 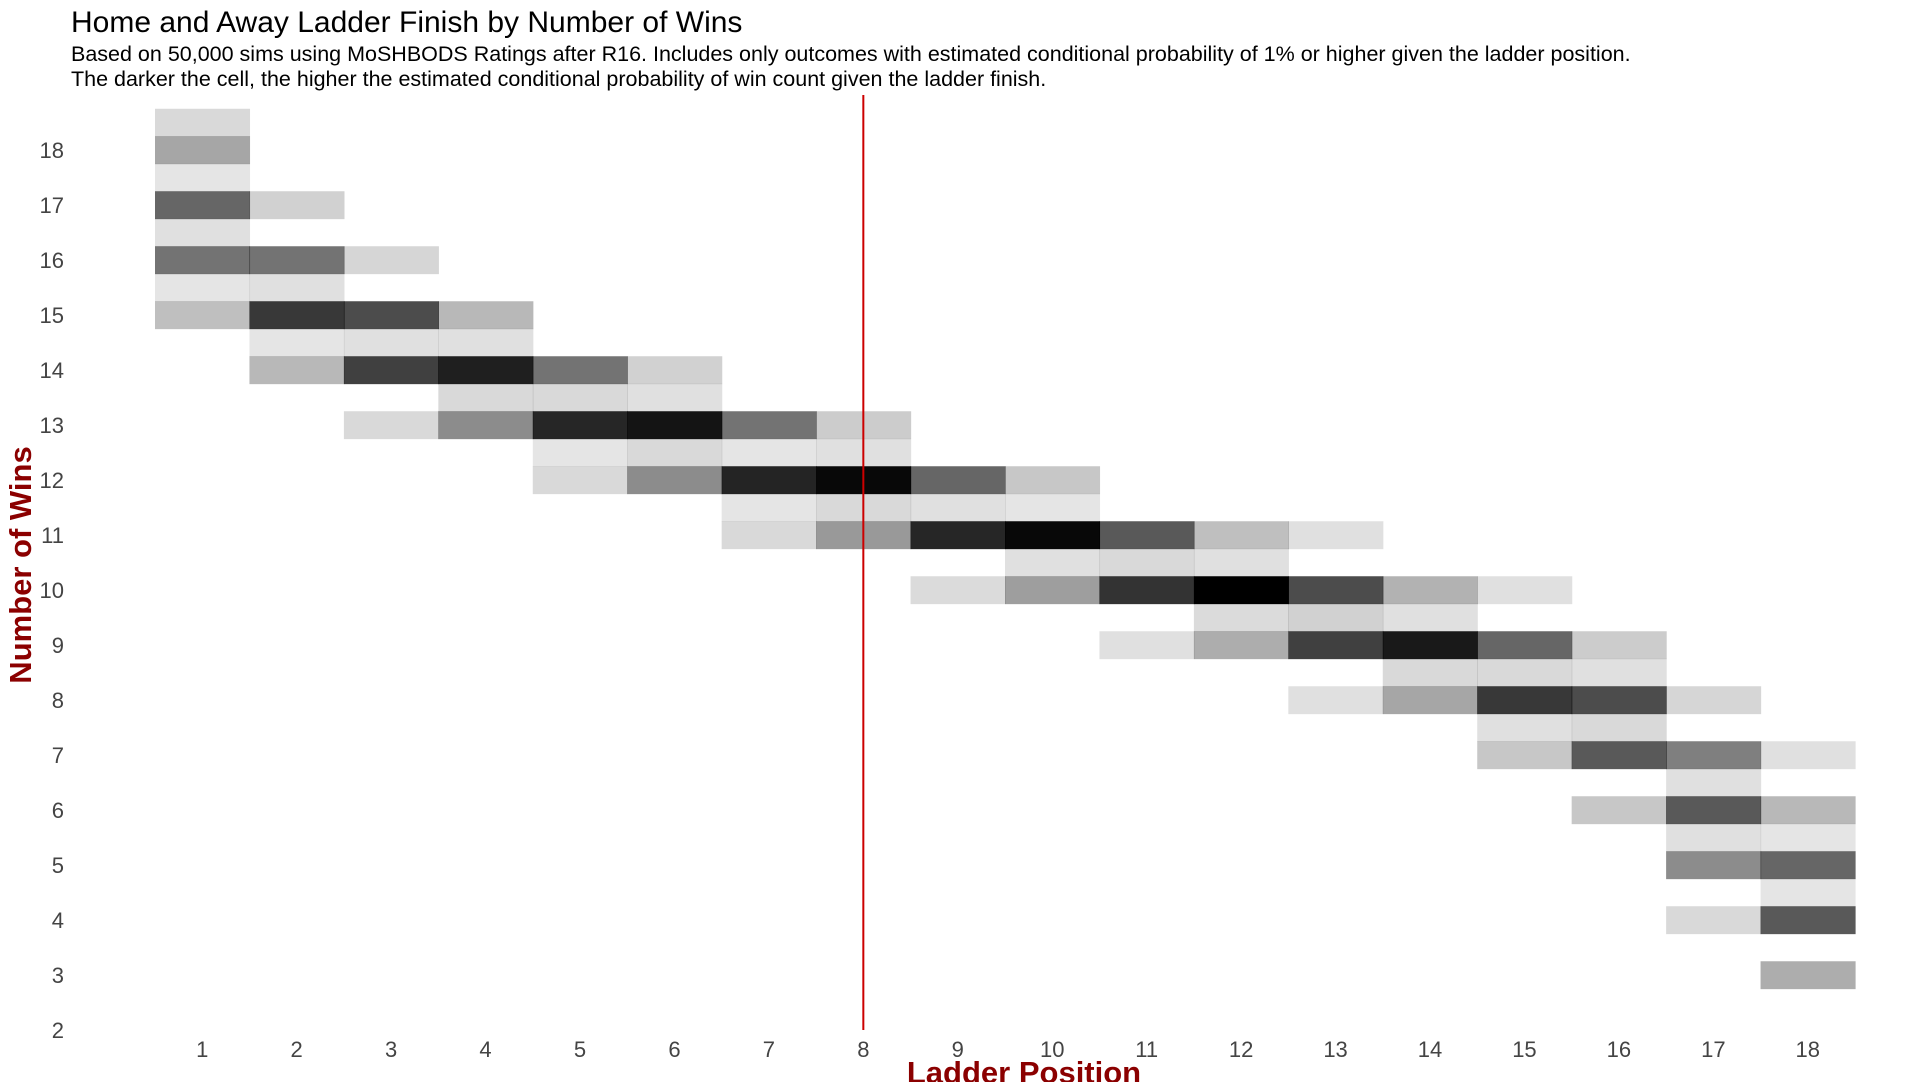 What do you see at coordinates (58, 975) in the screenshot?
I see `y-tick-label: 3` at bounding box center [58, 975].